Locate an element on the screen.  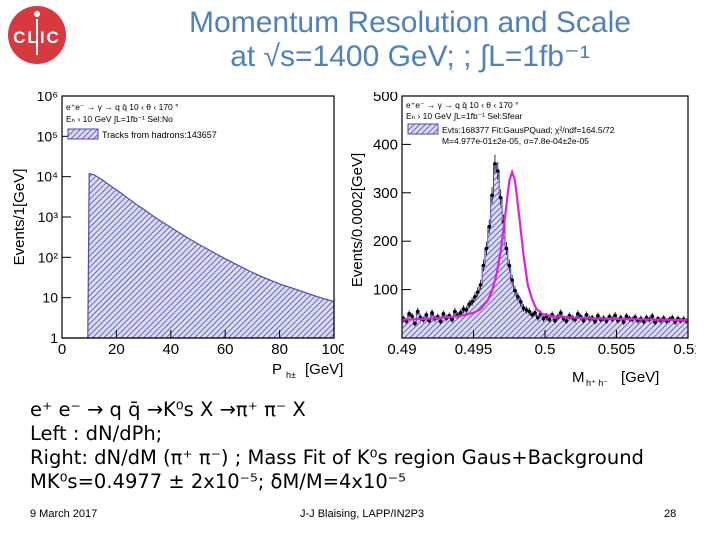
left-x-axis-label: P h± [GeV] is located at coordinates (307, 370).